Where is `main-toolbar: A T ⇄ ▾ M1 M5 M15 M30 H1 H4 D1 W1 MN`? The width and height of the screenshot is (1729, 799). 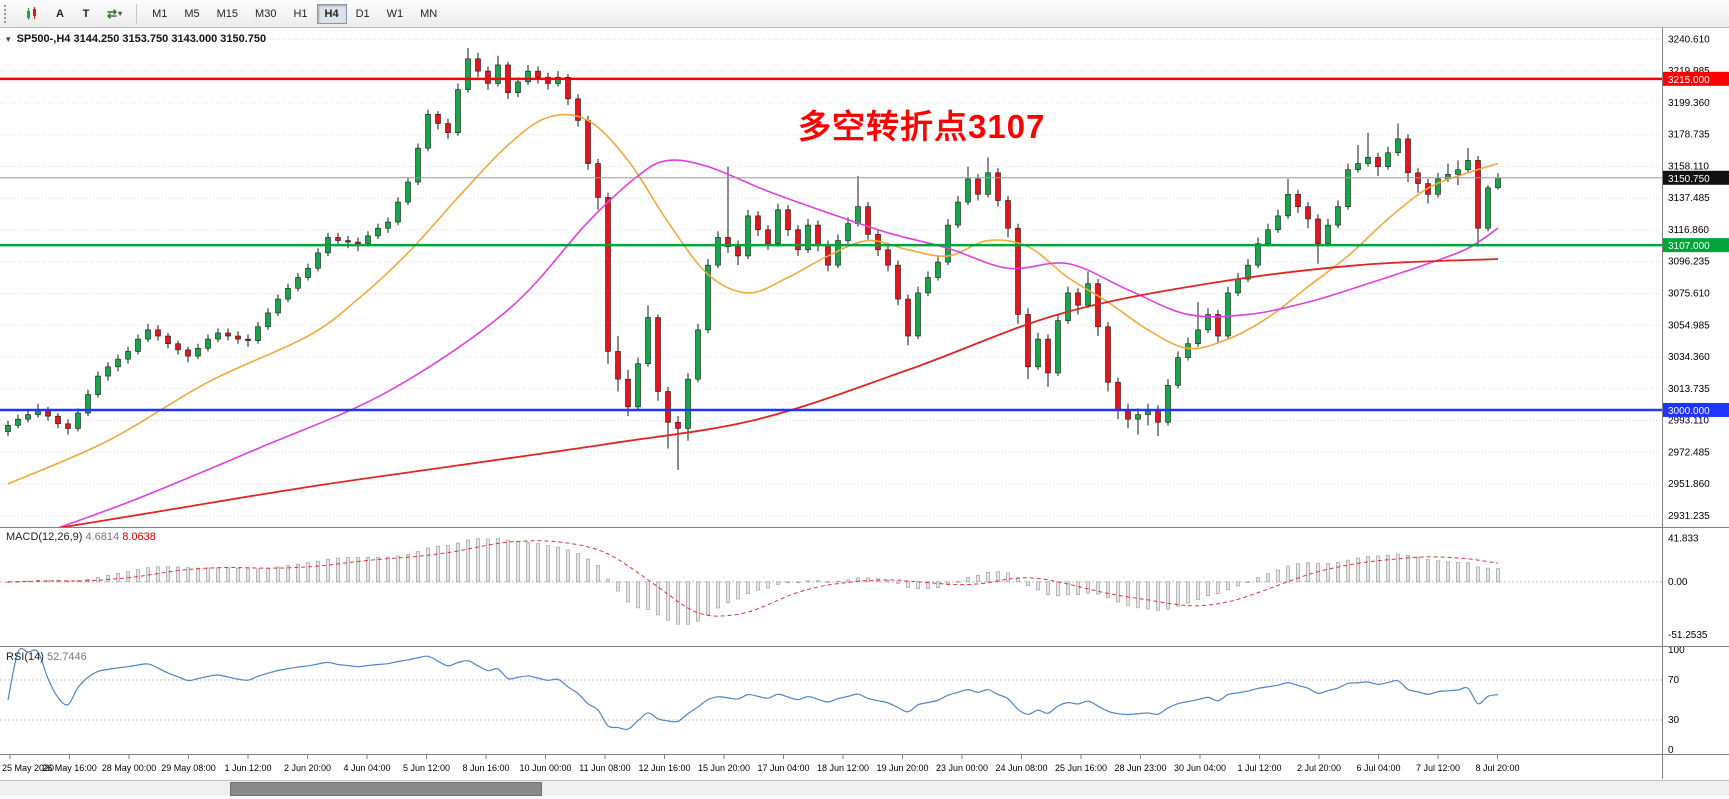 main-toolbar: A T ⇄ ▾ M1 M5 M15 M30 H1 H4 D1 W1 MN is located at coordinates (864, 14).